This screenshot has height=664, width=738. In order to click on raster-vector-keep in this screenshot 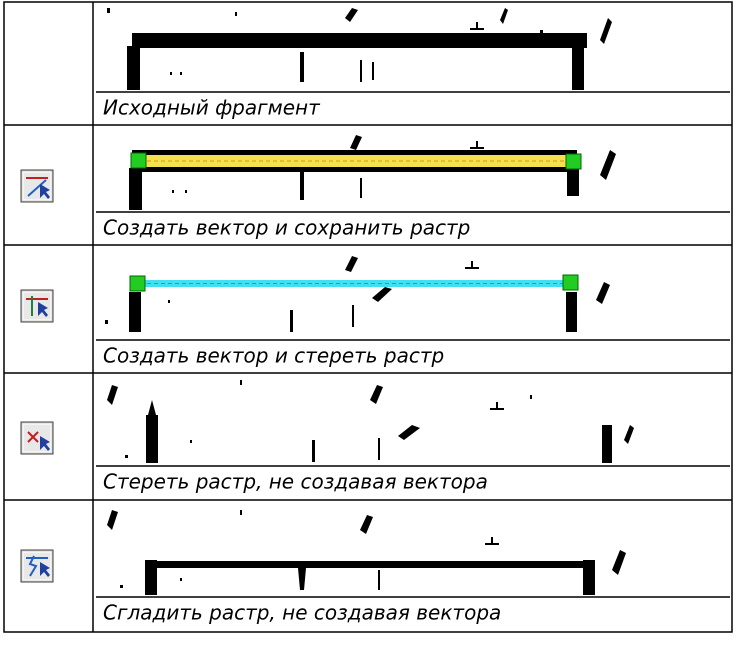, I will do `click(372, 172)`.